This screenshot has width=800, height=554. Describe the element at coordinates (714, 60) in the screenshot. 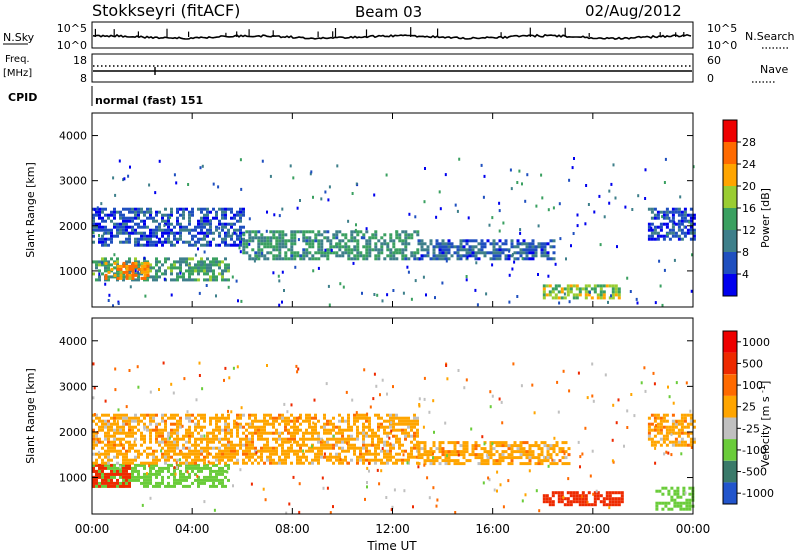

I see `freq-right-tick-top: 60` at that location.